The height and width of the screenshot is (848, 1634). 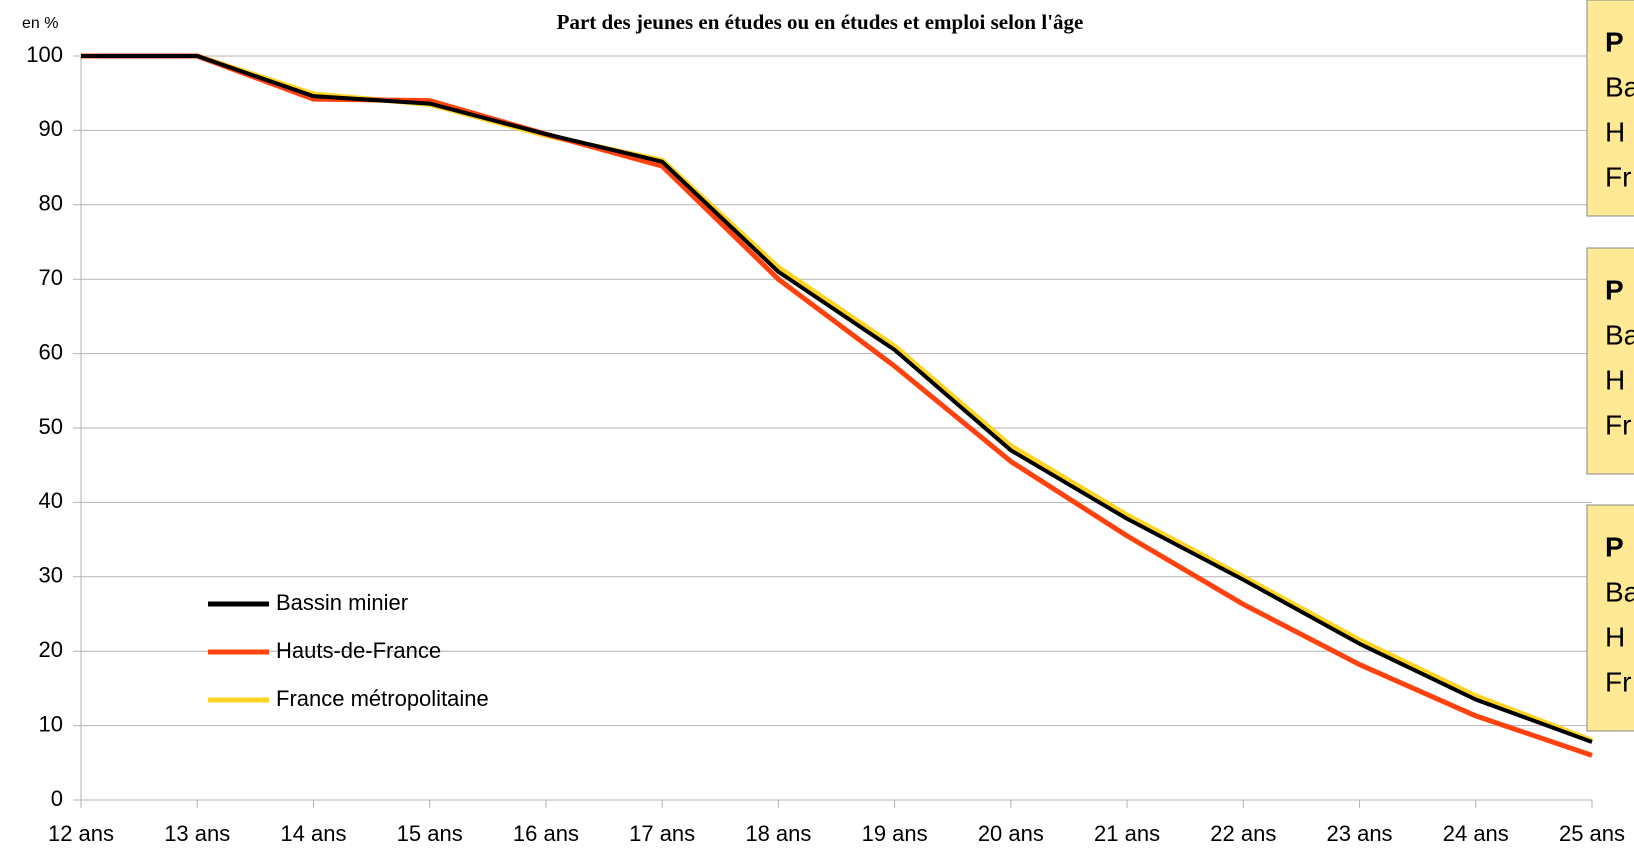 What do you see at coordinates (197, 833) in the screenshot?
I see `x-tick-label: 13 ans` at bounding box center [197, 833].